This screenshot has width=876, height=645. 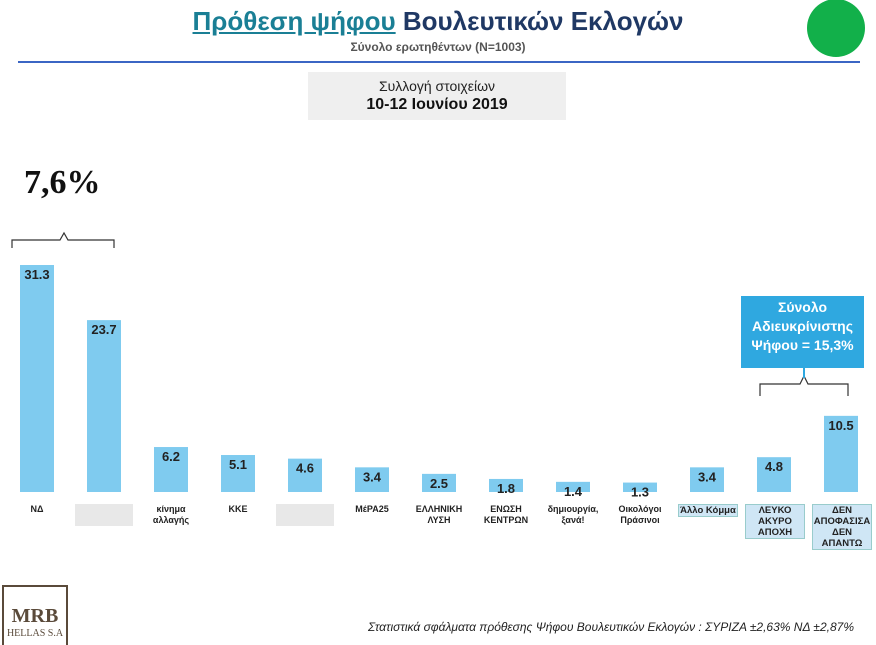 What do you see at coordinates (372, 509) in the screenshot?
I see `category-label: ΜέΡΑ25` at bounding box center [372, 509].